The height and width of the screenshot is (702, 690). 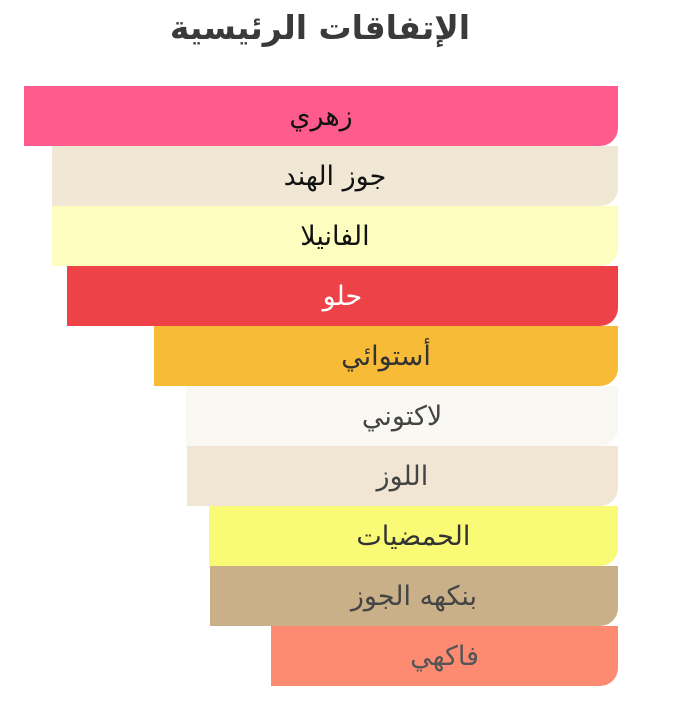 I want to click on accord-label: بنكهه الجوز, so click(x=414, y=596).